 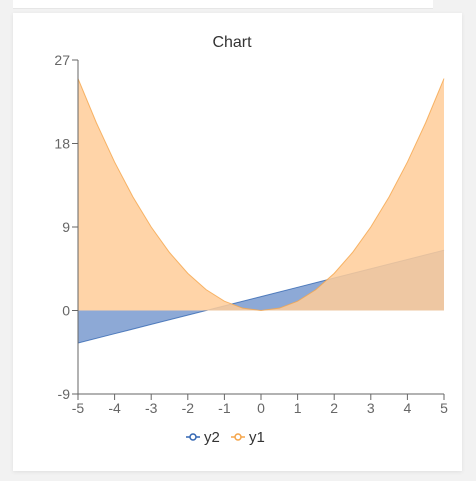 I want to click on y-tick-label: 27, so click(x=62, y=60).